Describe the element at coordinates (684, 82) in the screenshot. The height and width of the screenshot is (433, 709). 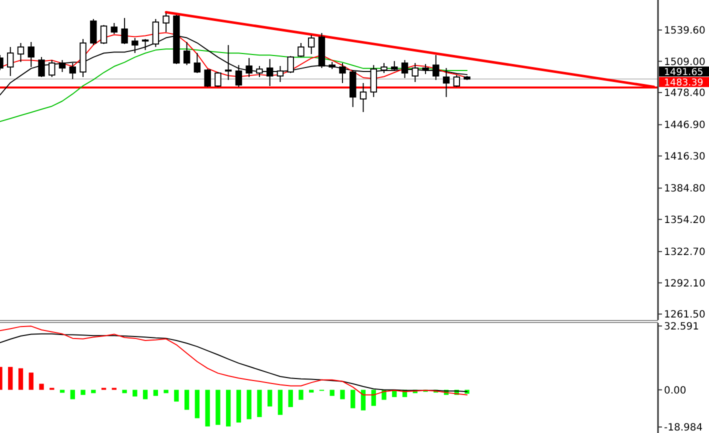
I see `ref-line-label: 1483.39` at that location.